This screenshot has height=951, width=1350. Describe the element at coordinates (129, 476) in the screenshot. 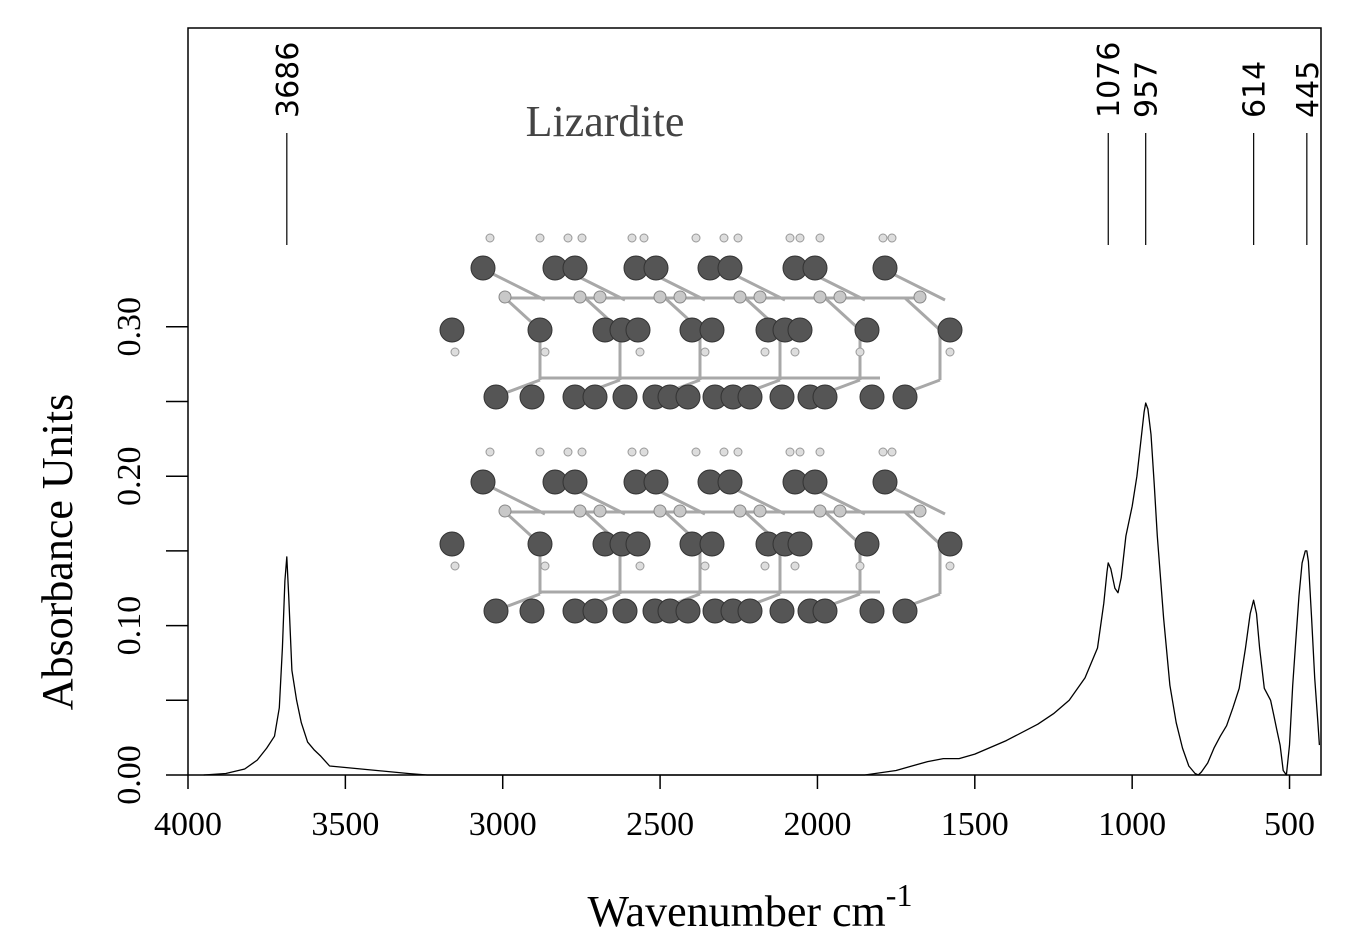

I see `y-tick-label-4: 0.20` at that location.